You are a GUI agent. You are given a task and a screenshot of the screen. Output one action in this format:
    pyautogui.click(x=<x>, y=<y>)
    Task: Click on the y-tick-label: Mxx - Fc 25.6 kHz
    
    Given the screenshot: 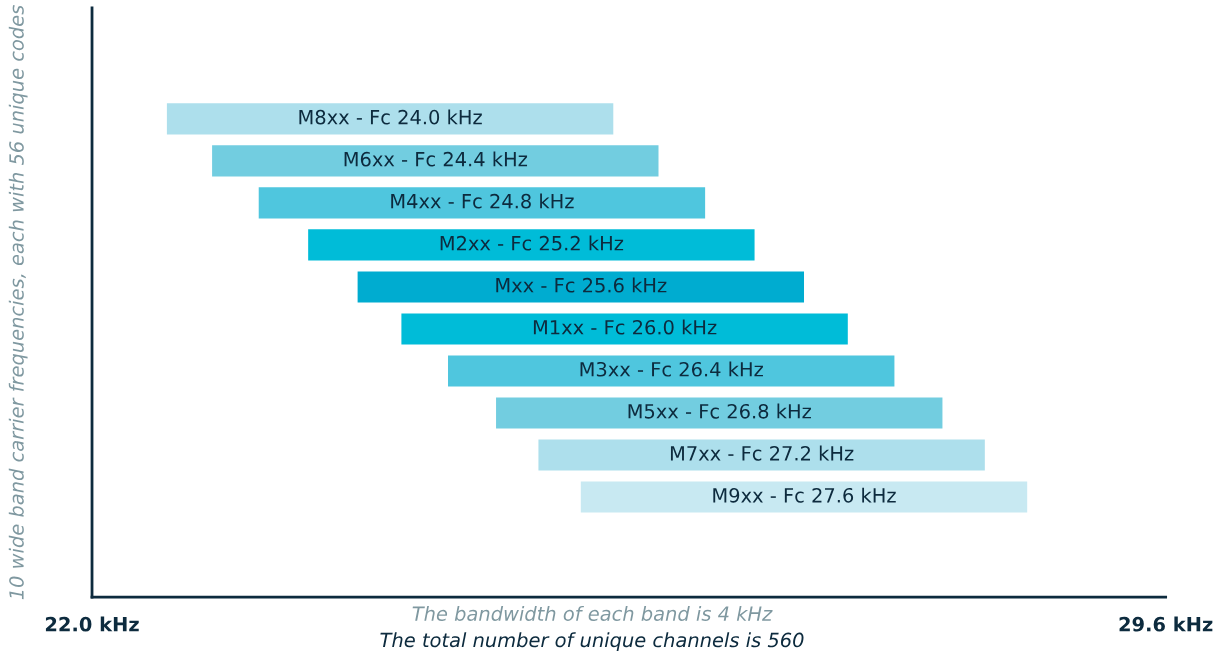 What is the action you would take?
    pyautogui.click(x=581, y=285)
    